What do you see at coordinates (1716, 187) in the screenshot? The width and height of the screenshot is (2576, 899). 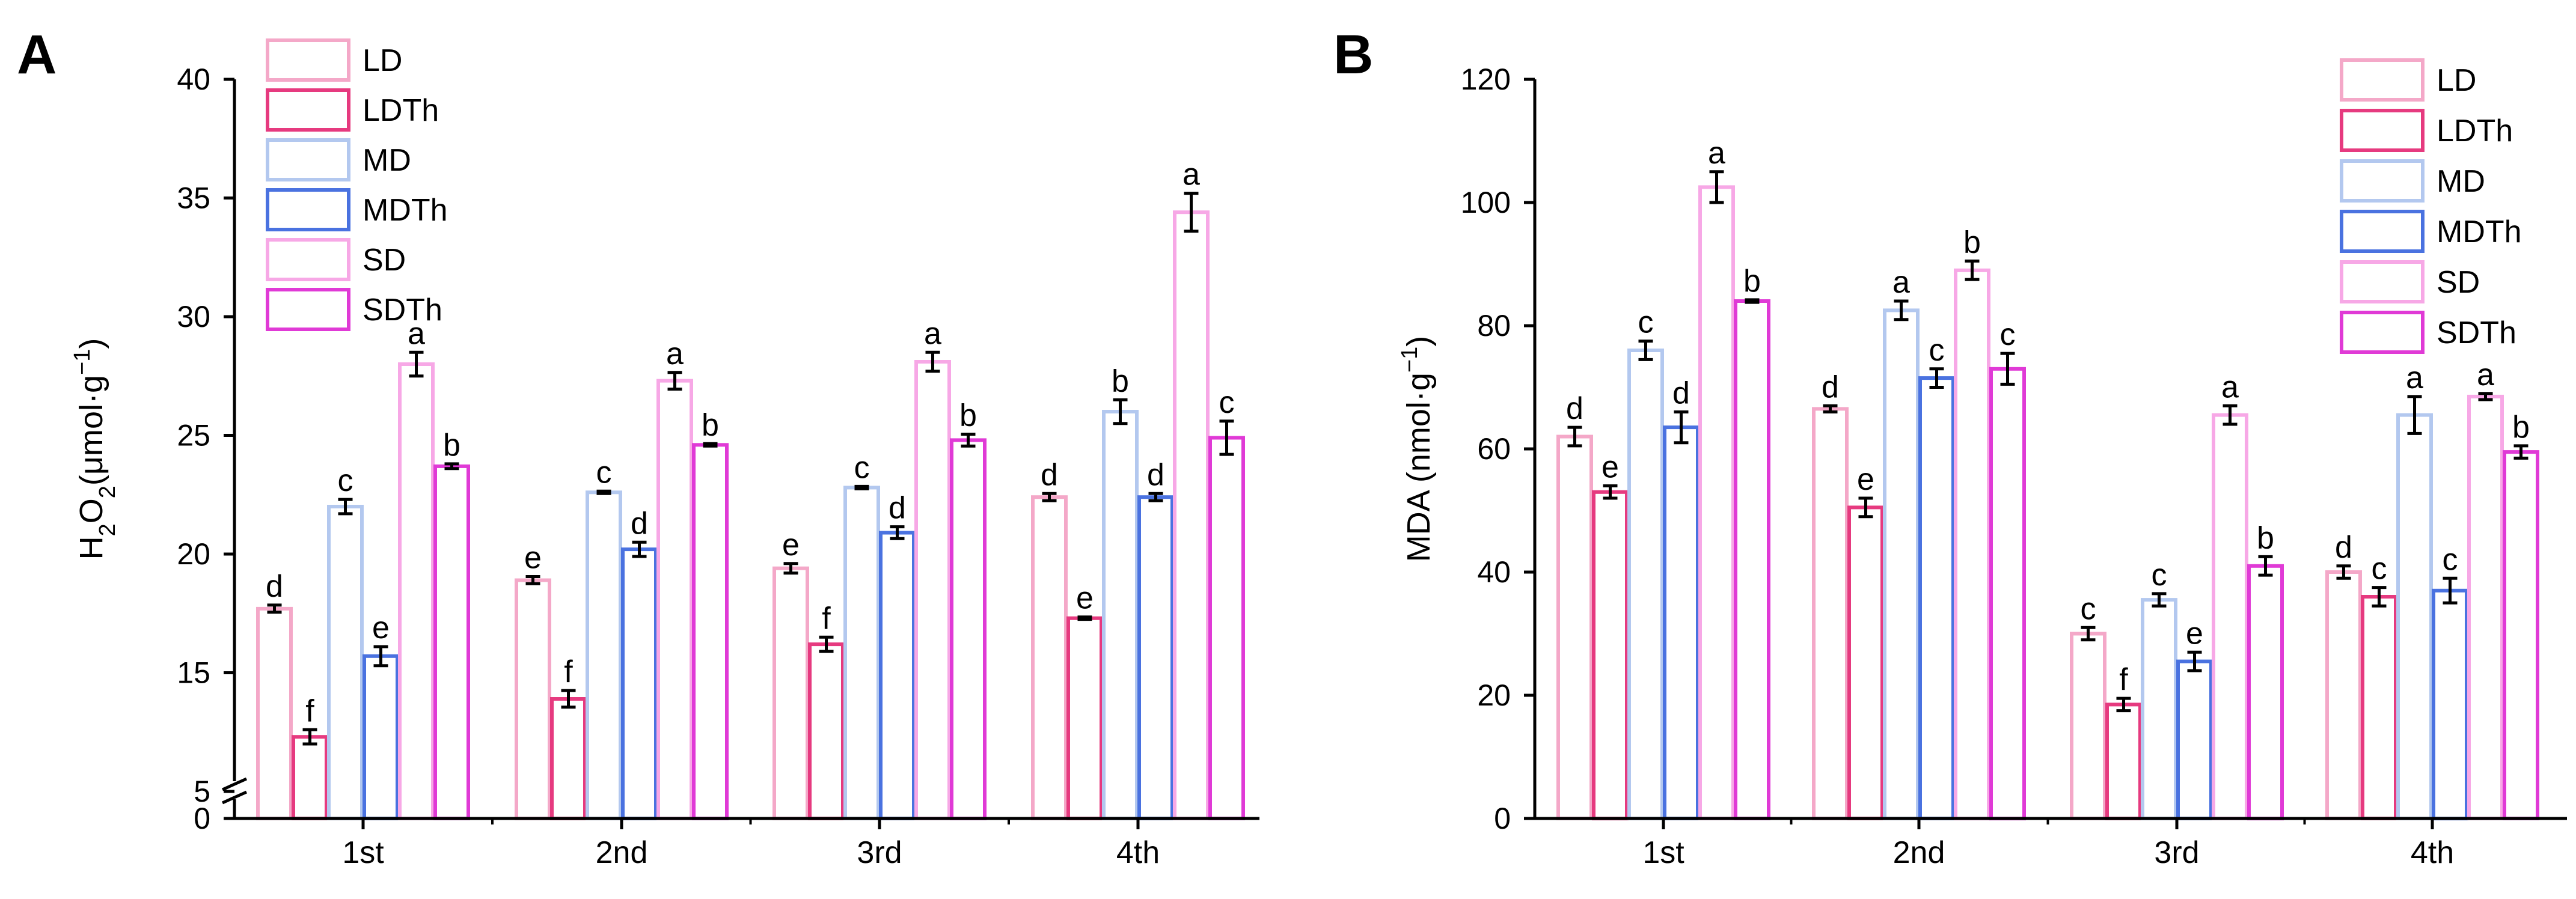 I see `error-bar-sd-1st` at bounding box center [1716, 187].